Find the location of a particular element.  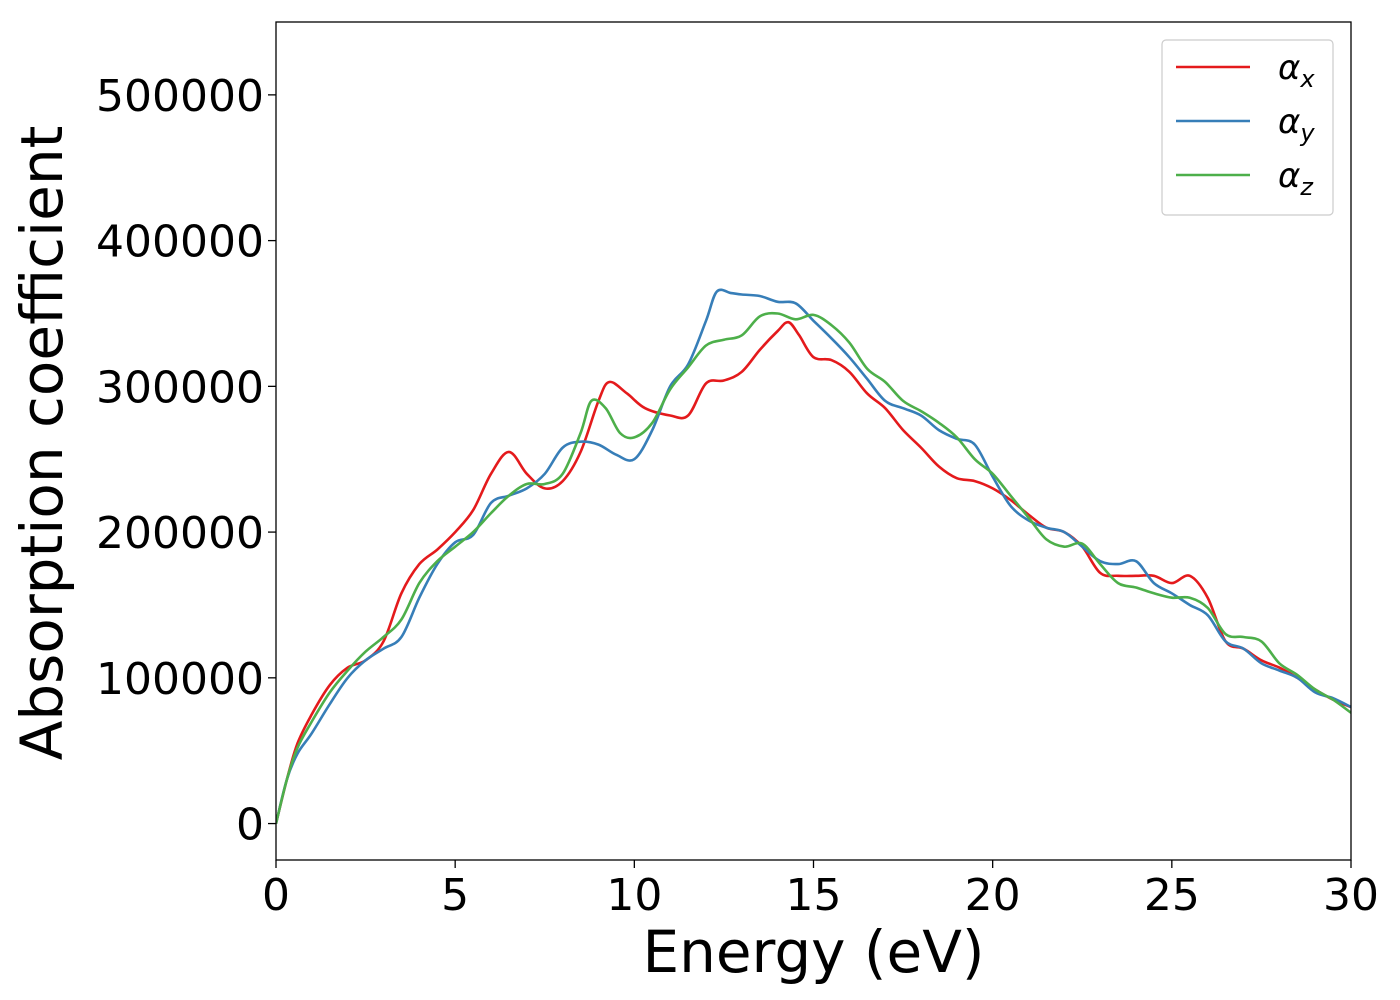

y-tick-label: 0 is located at coordinates (250, 825).